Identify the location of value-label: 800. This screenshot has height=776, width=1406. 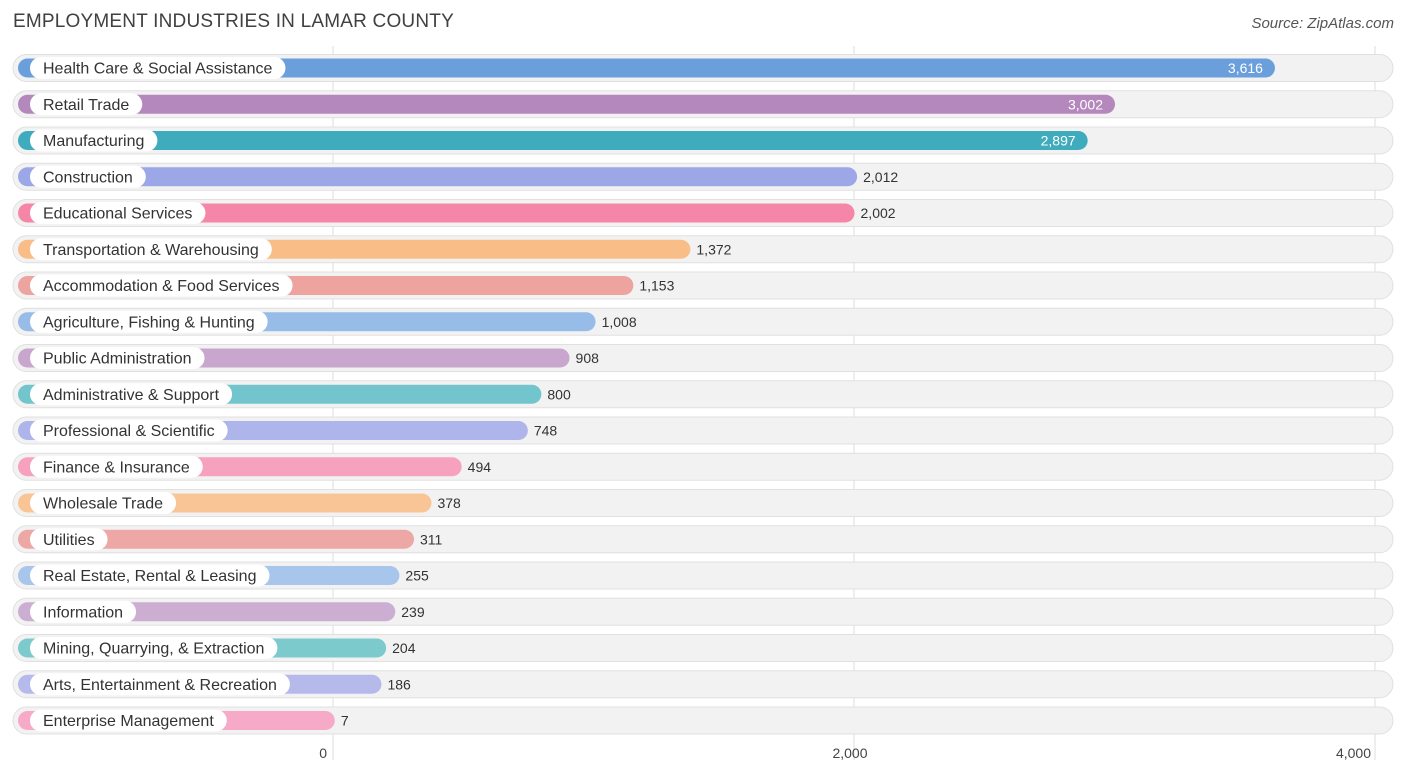
(559, 394).